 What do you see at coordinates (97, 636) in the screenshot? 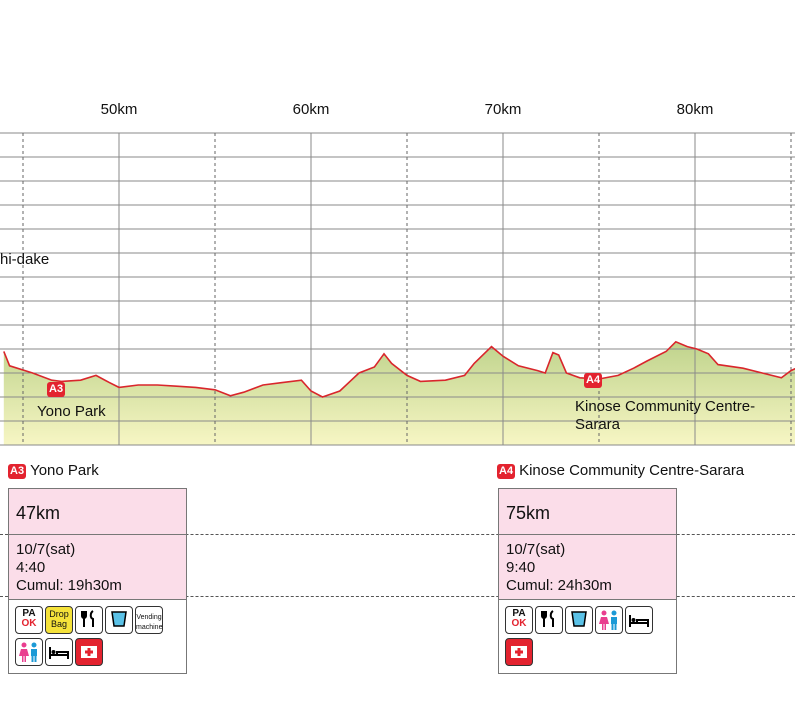
I see `a3-services: PA OK Drop Bag Vending machine` at bounding box center [97, 636].